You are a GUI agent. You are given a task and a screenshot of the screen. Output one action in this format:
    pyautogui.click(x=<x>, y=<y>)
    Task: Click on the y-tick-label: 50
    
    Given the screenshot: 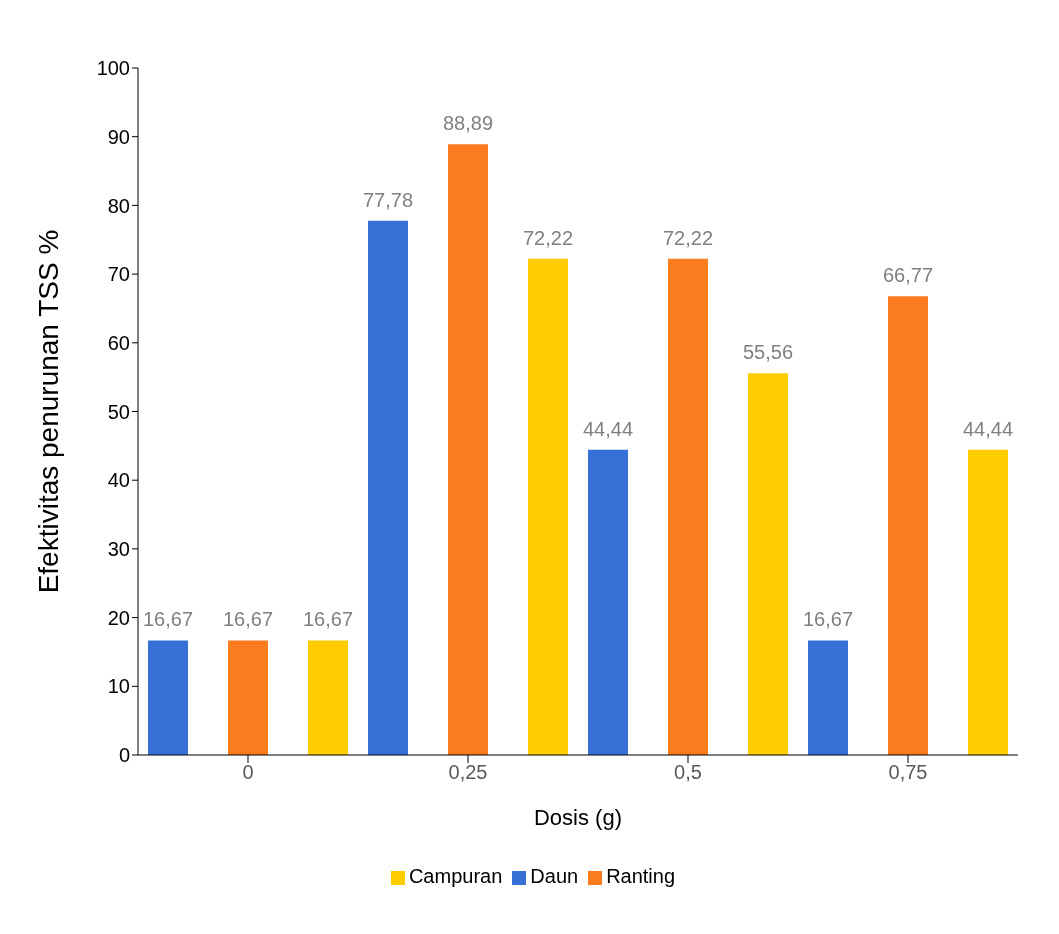 What is the action you would take?
    pyautogui.click(x=118, y=411)
    